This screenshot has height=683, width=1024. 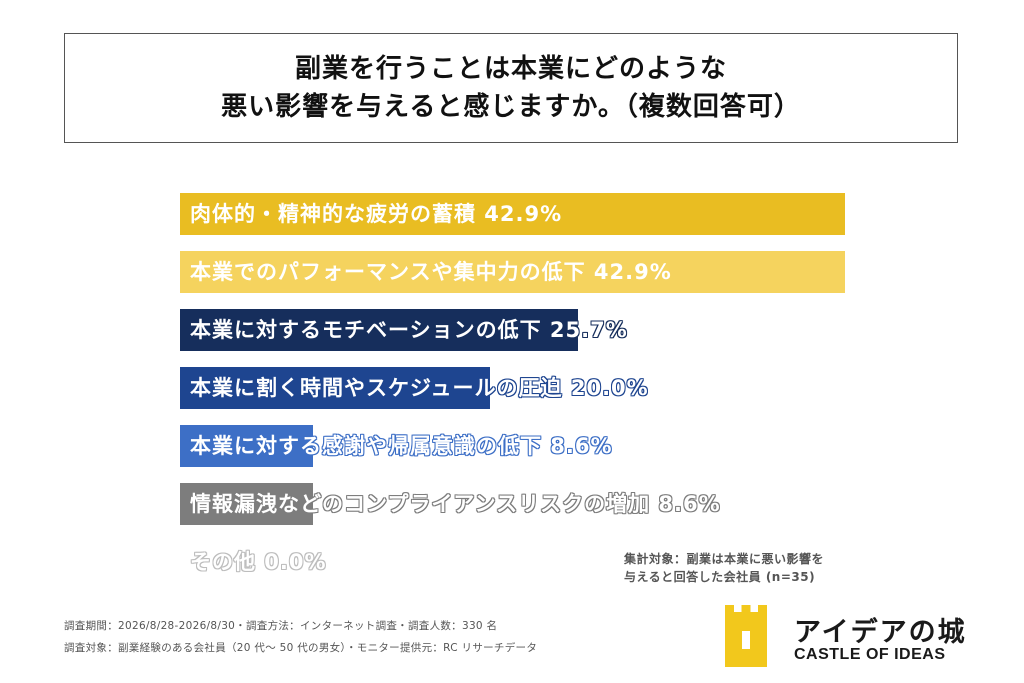 What do you see at coordinates (720, 577) in the screenshot?
I see `sample-note-line-2: 与えると回答した会社員 (n=35)` at bounding box center [720, 577].